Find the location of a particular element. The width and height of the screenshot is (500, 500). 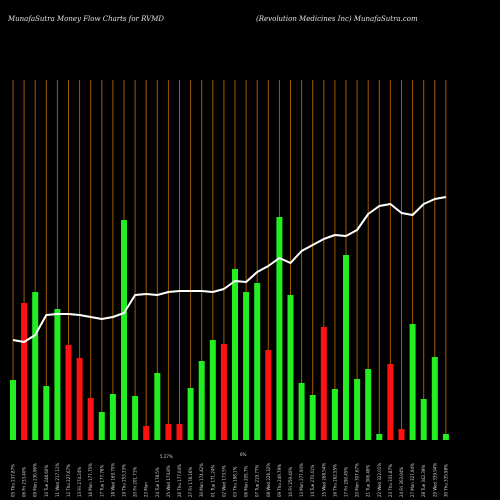

x-tick-label: 30 Mon 174.42% is located at coordinates (201, 480).